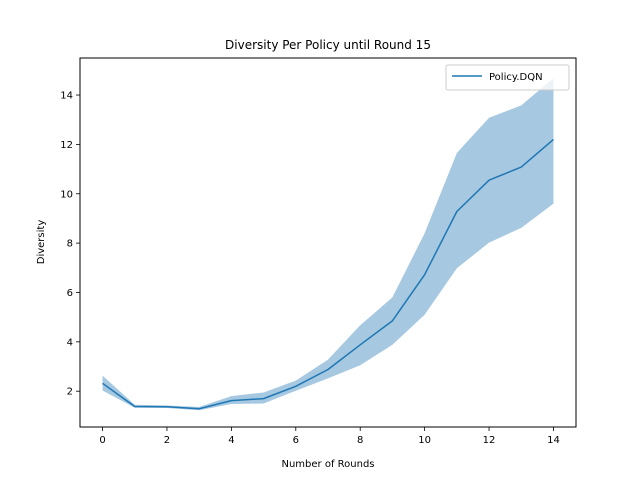 The image size is (640, 480). Describe the element at coordinates (328, 45) in the screenshot. I see `chart-title: Diversity Per Policy until Round 15` at that location.